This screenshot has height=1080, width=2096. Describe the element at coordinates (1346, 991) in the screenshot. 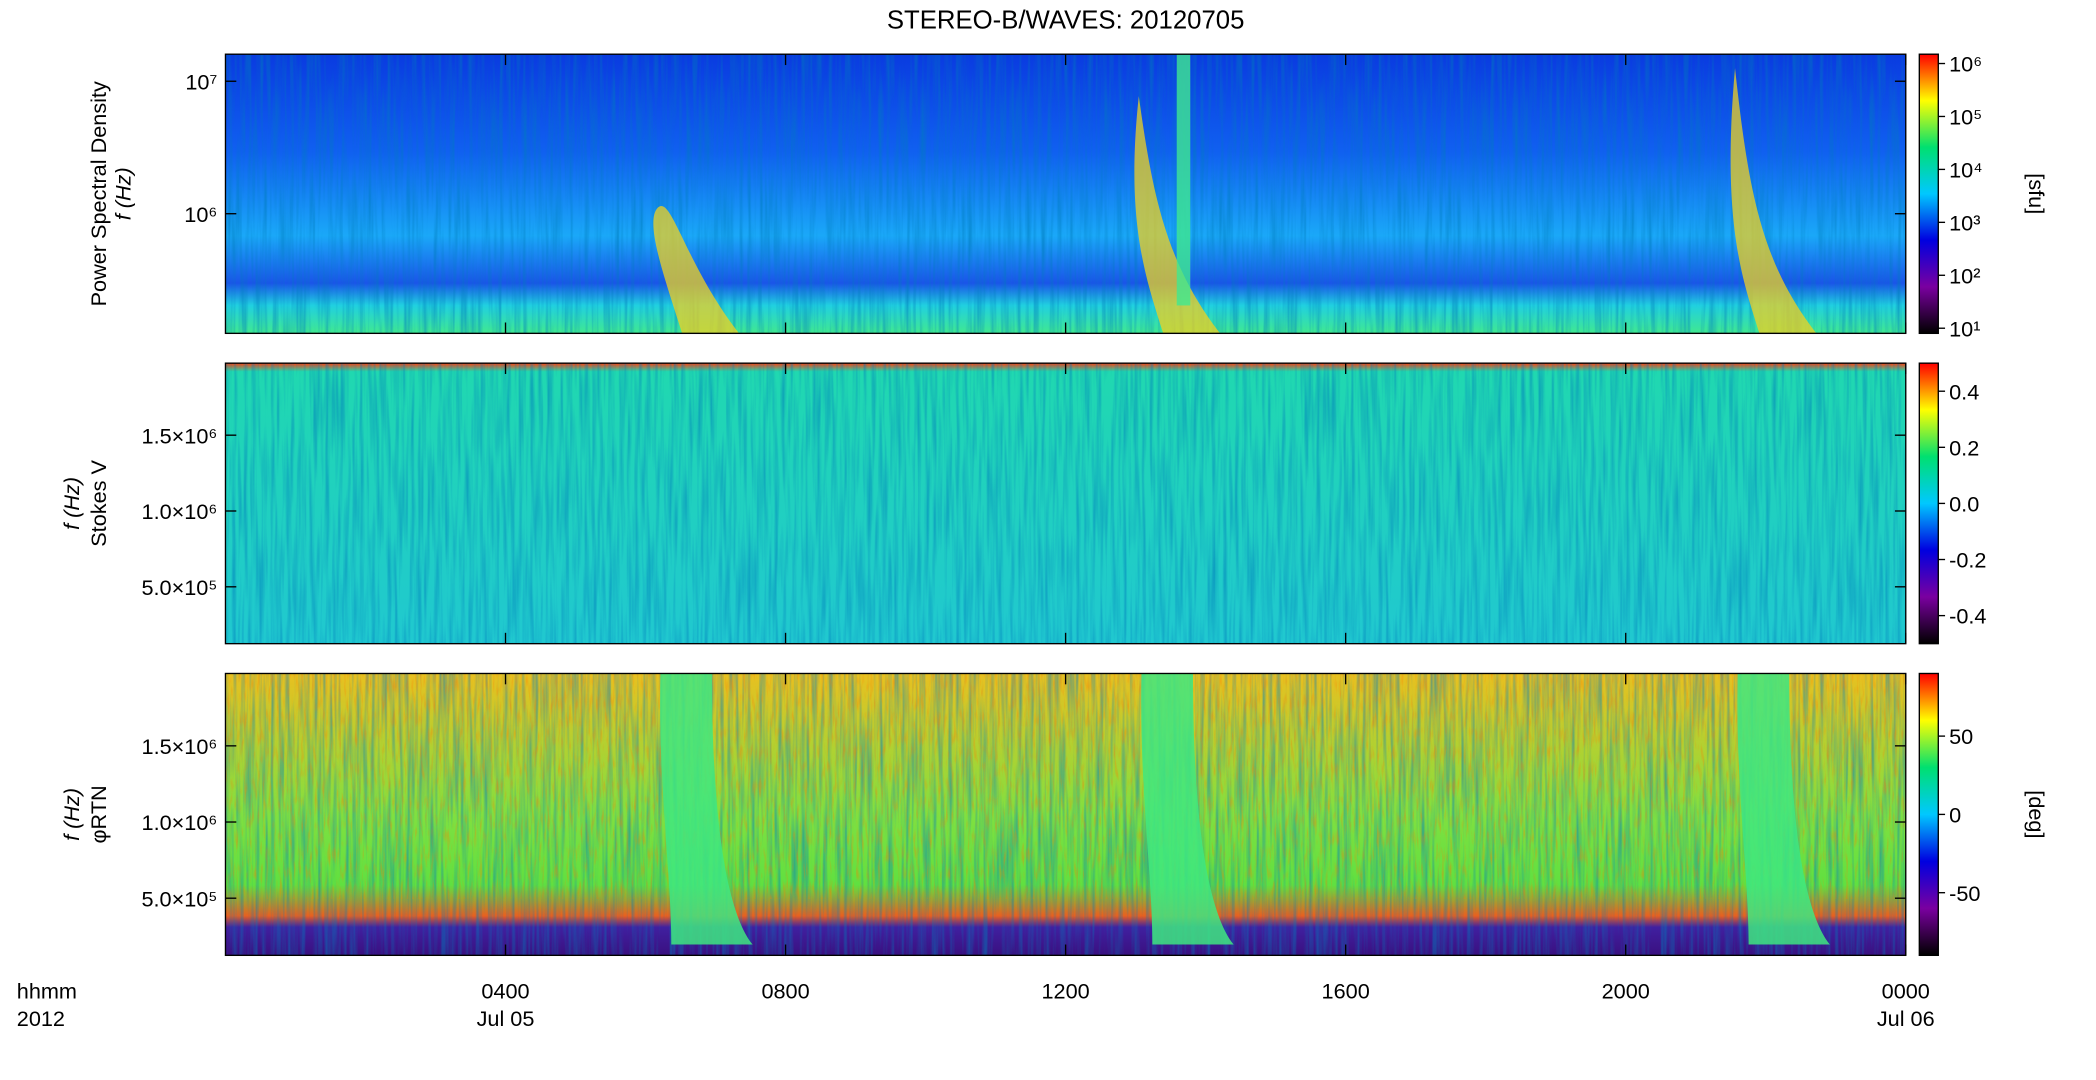

I see `x-tick-label: 1600` at that location.